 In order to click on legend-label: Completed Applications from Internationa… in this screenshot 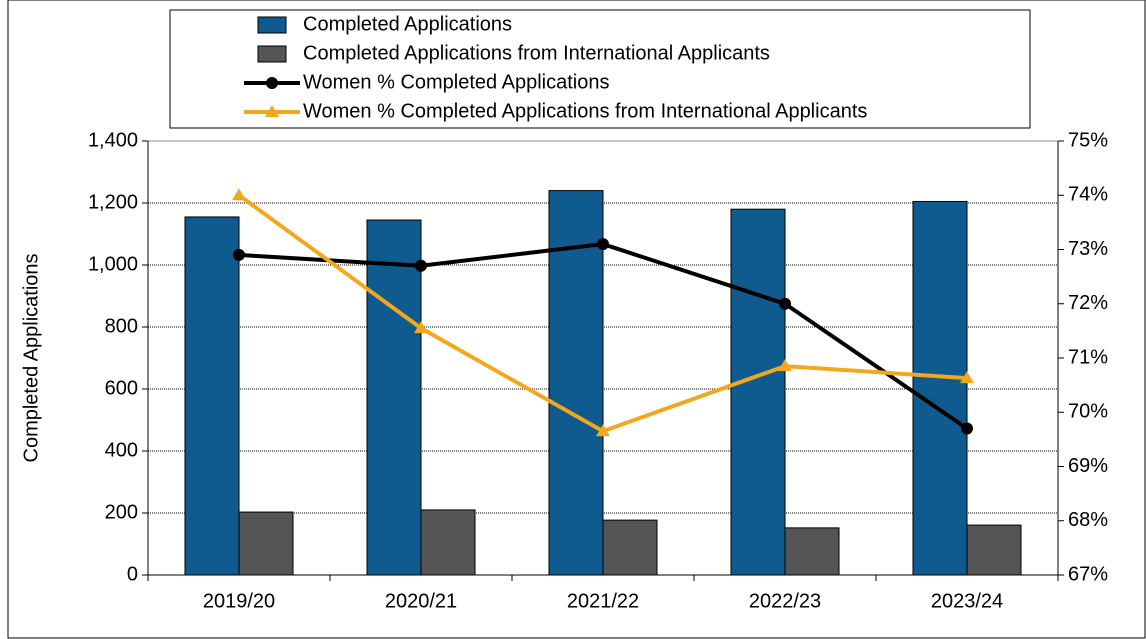, I will do `click(536, 53)`.